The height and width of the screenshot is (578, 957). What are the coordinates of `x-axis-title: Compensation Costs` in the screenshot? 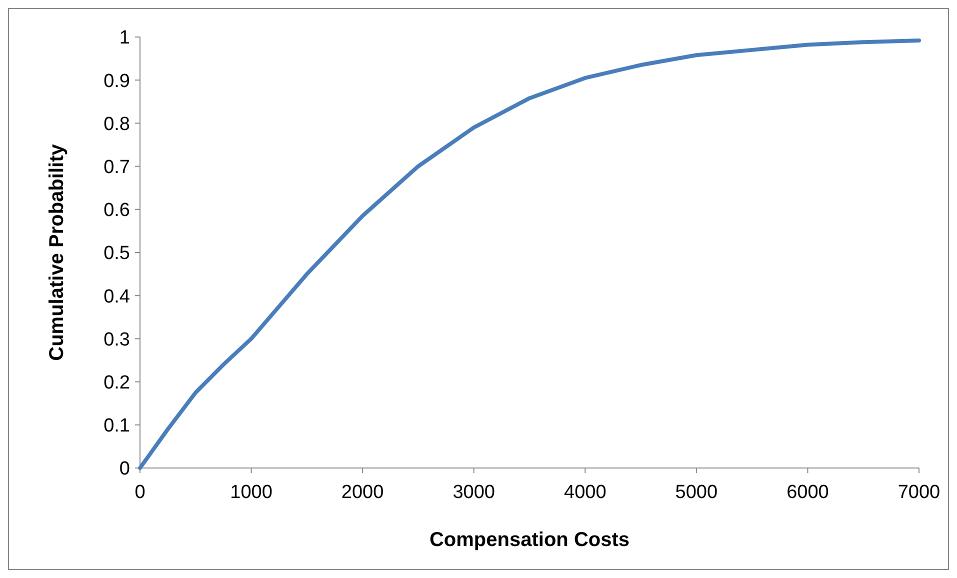 It's located at (529, 540).